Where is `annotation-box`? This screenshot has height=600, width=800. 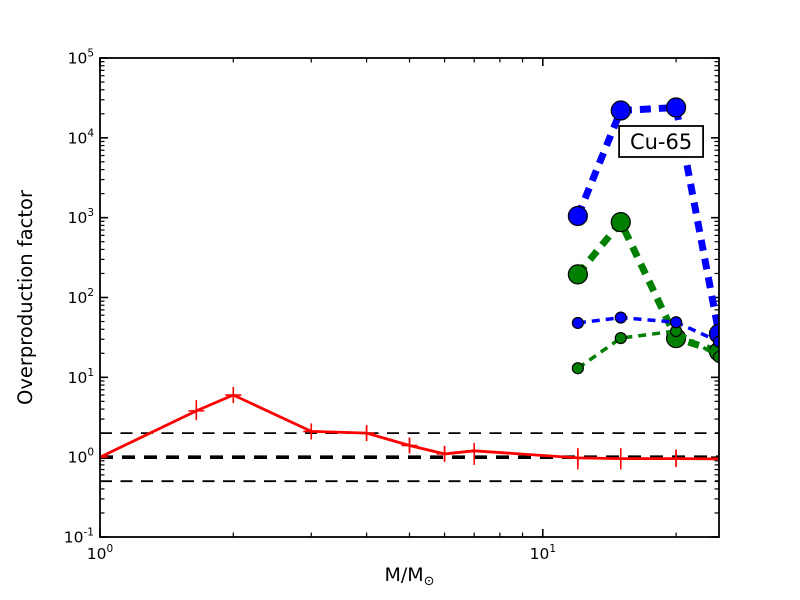
annotation-box is located at coordinates (661, 141).